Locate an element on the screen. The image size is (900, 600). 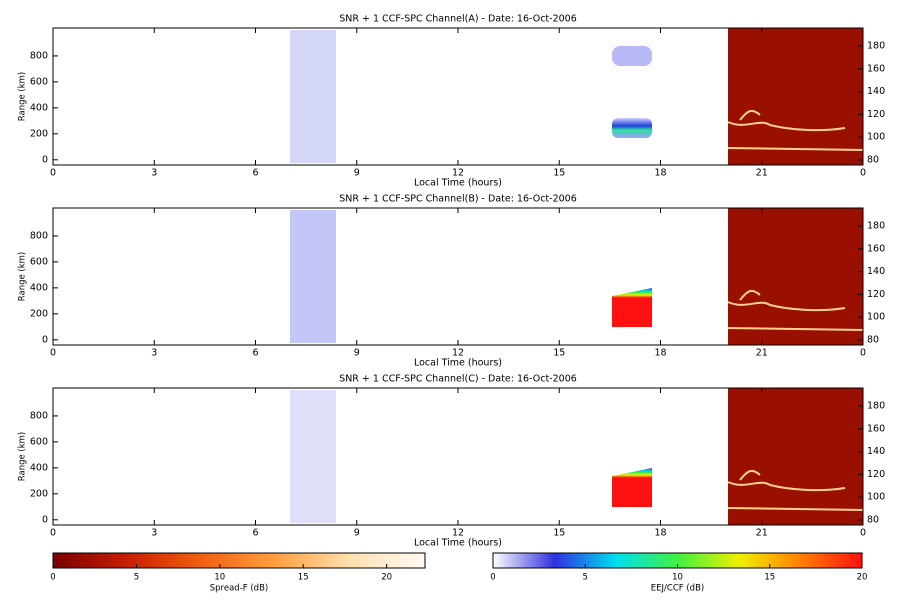
colorbar is located at coordinates (239, 560).